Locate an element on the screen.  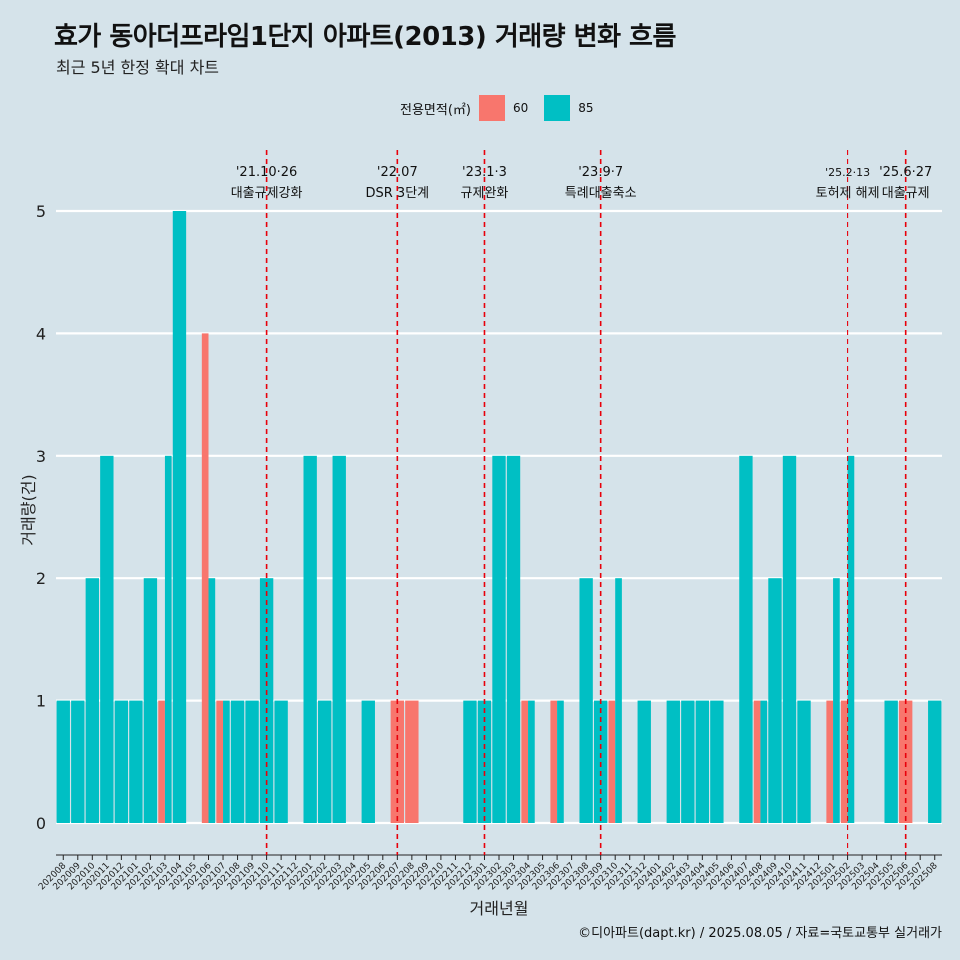
event-date-label: '22.07 is located at coordinates (397, 172).